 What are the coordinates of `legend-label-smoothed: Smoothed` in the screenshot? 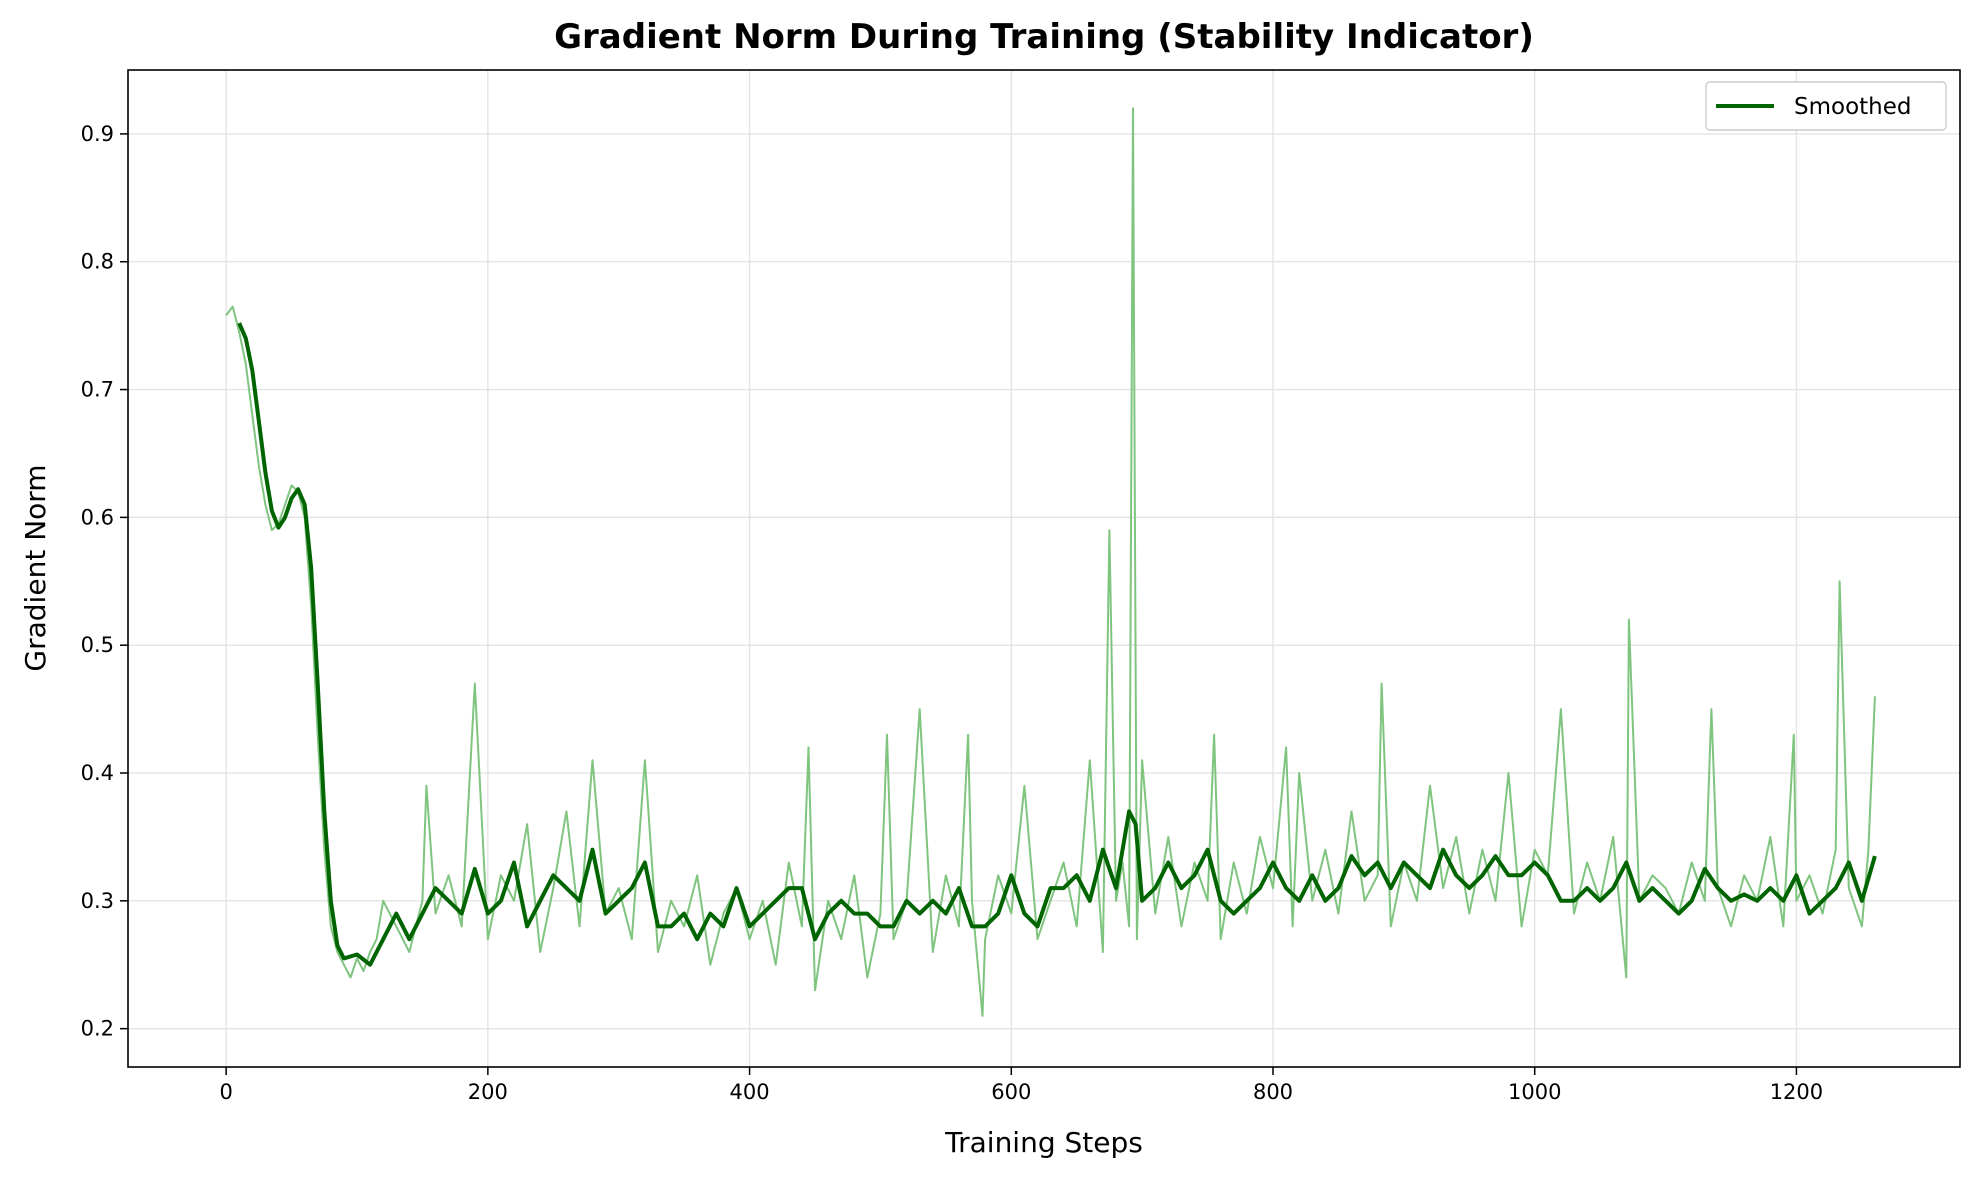 It's located at (1853, 107).